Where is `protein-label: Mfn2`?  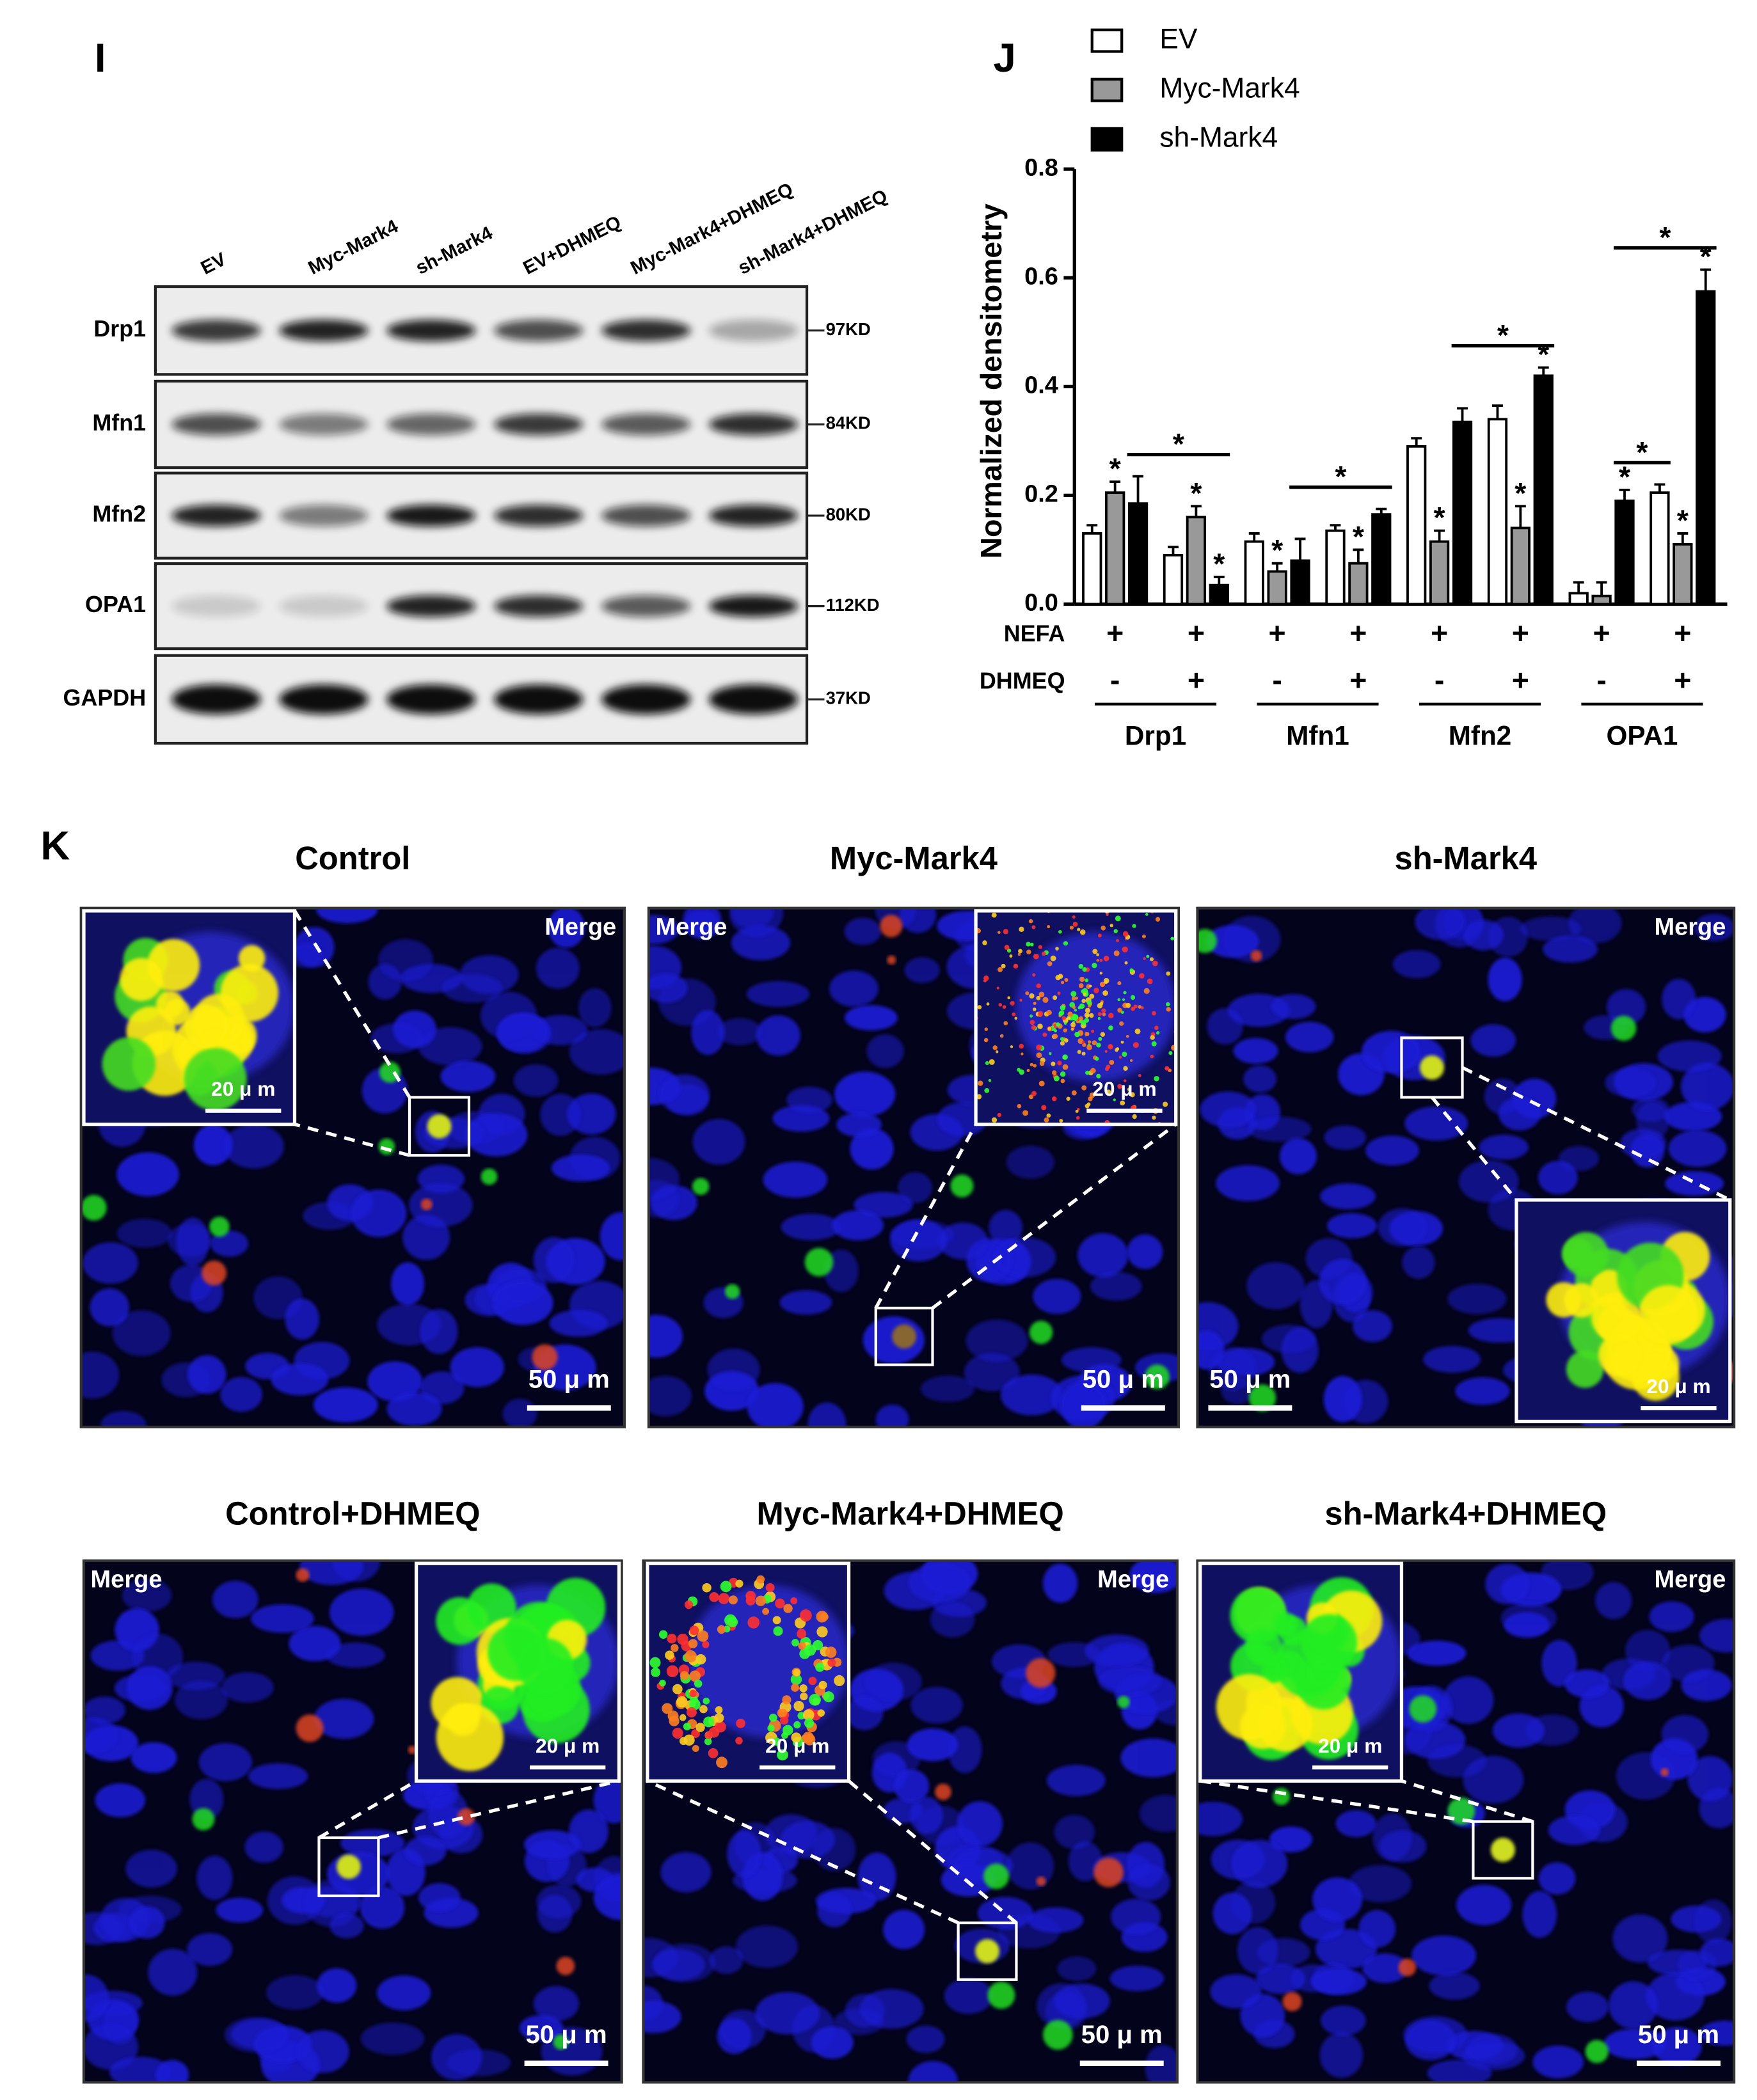 protein-label: Mfn2 is located at coordinates (119, 514).